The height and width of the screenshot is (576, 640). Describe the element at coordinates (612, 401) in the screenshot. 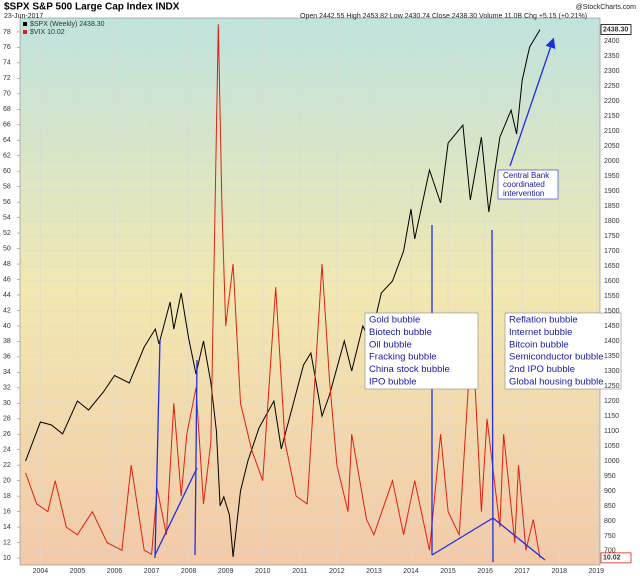

I see `y2-tick-label: 1200` at that location.